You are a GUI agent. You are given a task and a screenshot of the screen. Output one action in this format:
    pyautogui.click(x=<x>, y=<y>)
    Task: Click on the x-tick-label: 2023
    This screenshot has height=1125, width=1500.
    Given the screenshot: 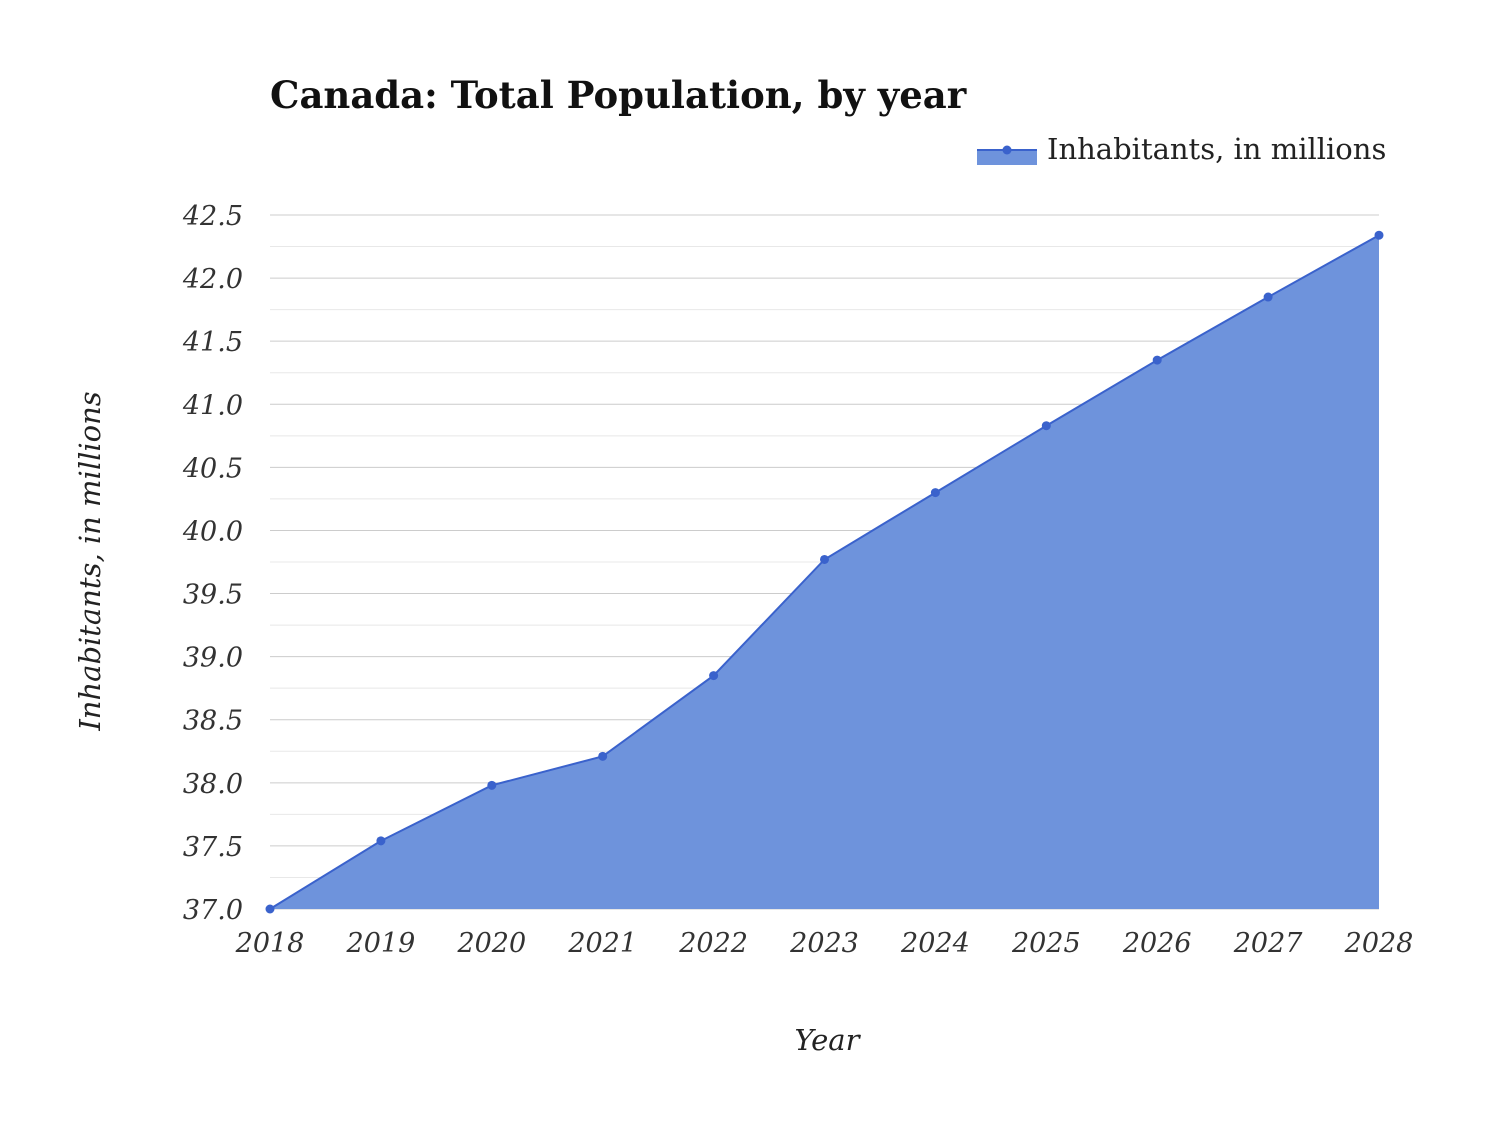 What is the action you would take?
    pyautogui.click(x=824, y=943)
    